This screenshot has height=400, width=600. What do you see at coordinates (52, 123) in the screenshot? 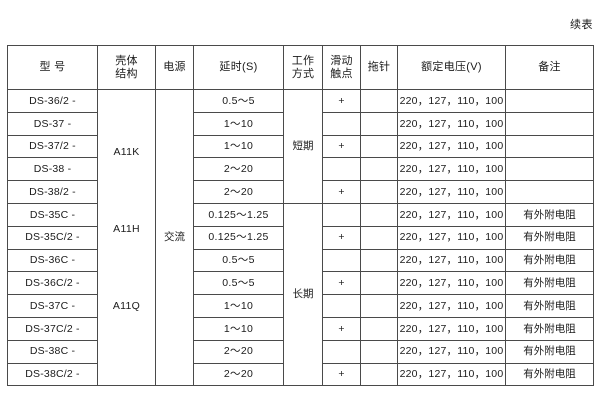
I see `cell-model: DS-37 -` at bounding box center [52, 123].